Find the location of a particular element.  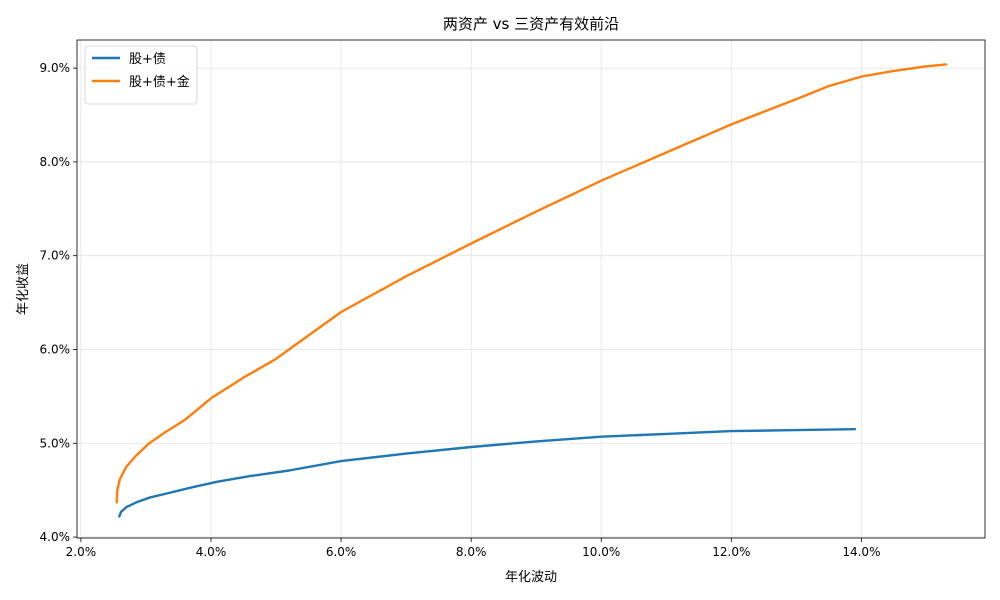

y-tick-label: 9.0% is located at coordinates (55, 68).